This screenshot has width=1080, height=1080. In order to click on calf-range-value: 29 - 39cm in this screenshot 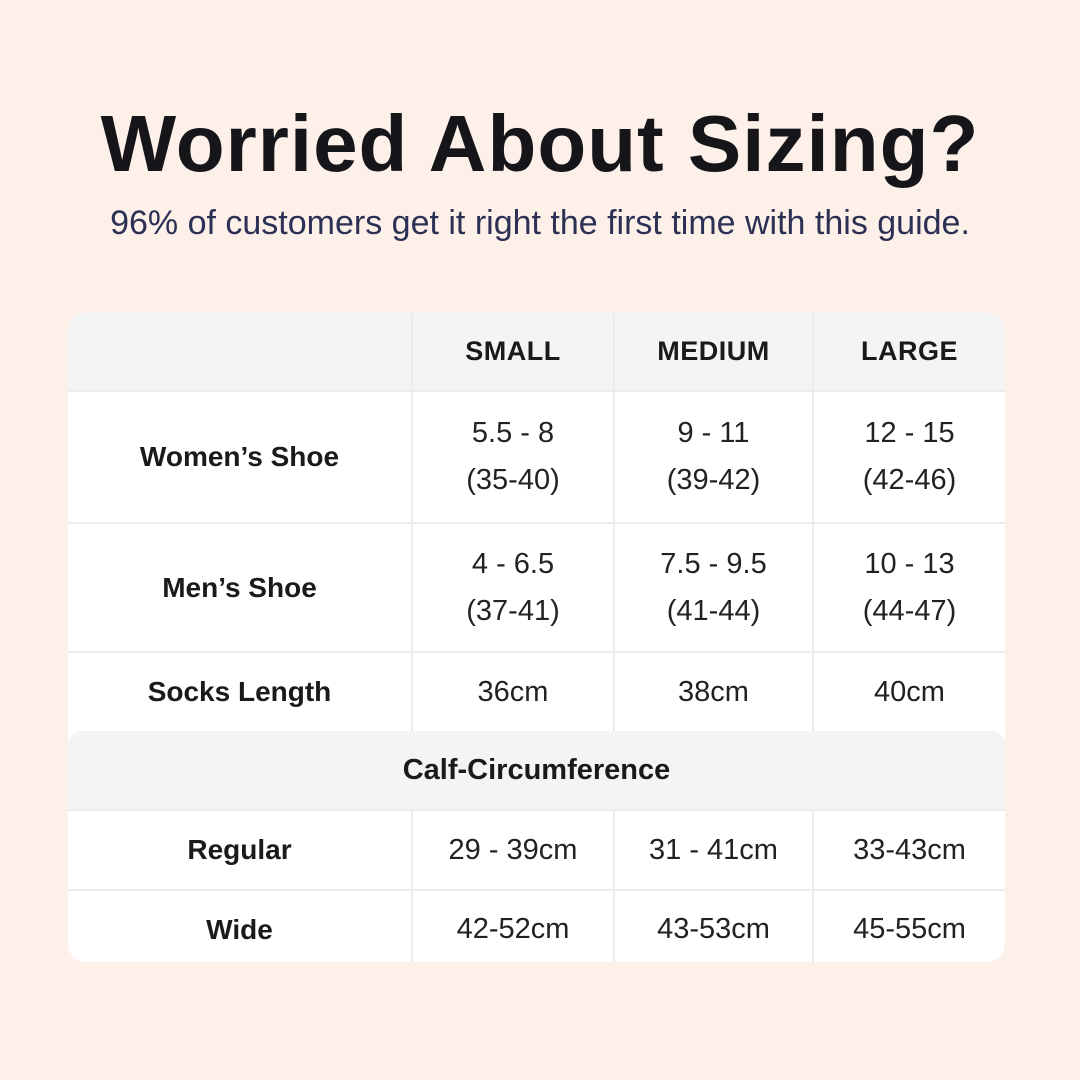, I will do `click(513, 849)`.